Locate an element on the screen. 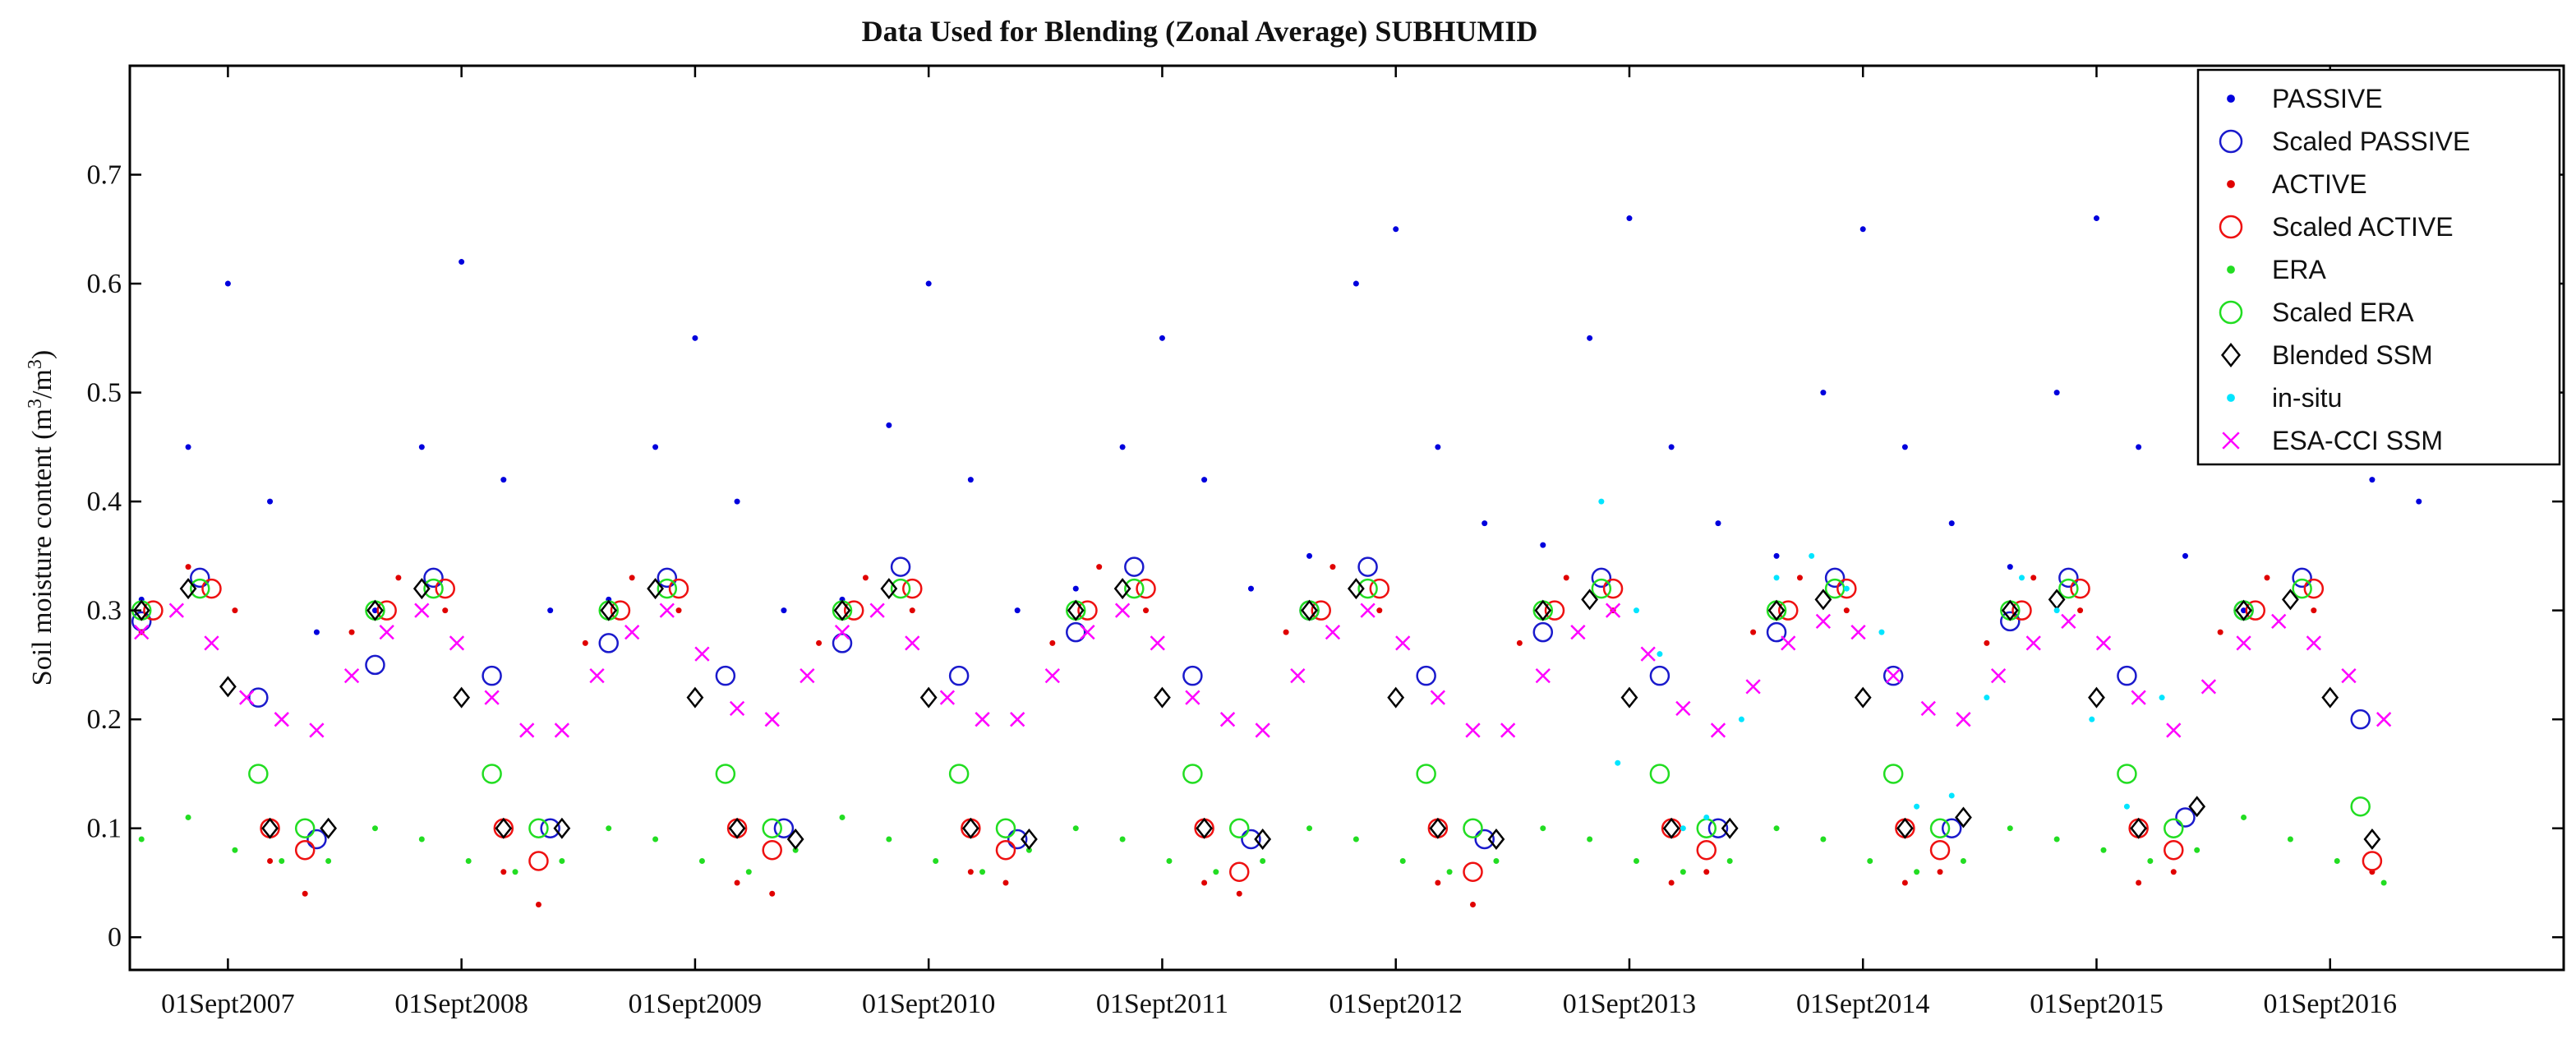 The height and width of the screenshot is (1048, 2576). x-tick-label: 01Sept2008 is located at coordinates (461, 1004).